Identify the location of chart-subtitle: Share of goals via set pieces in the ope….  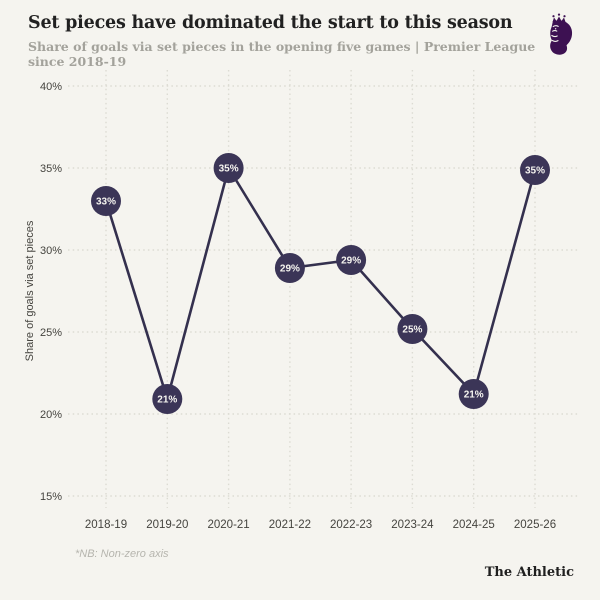
(282, 54).